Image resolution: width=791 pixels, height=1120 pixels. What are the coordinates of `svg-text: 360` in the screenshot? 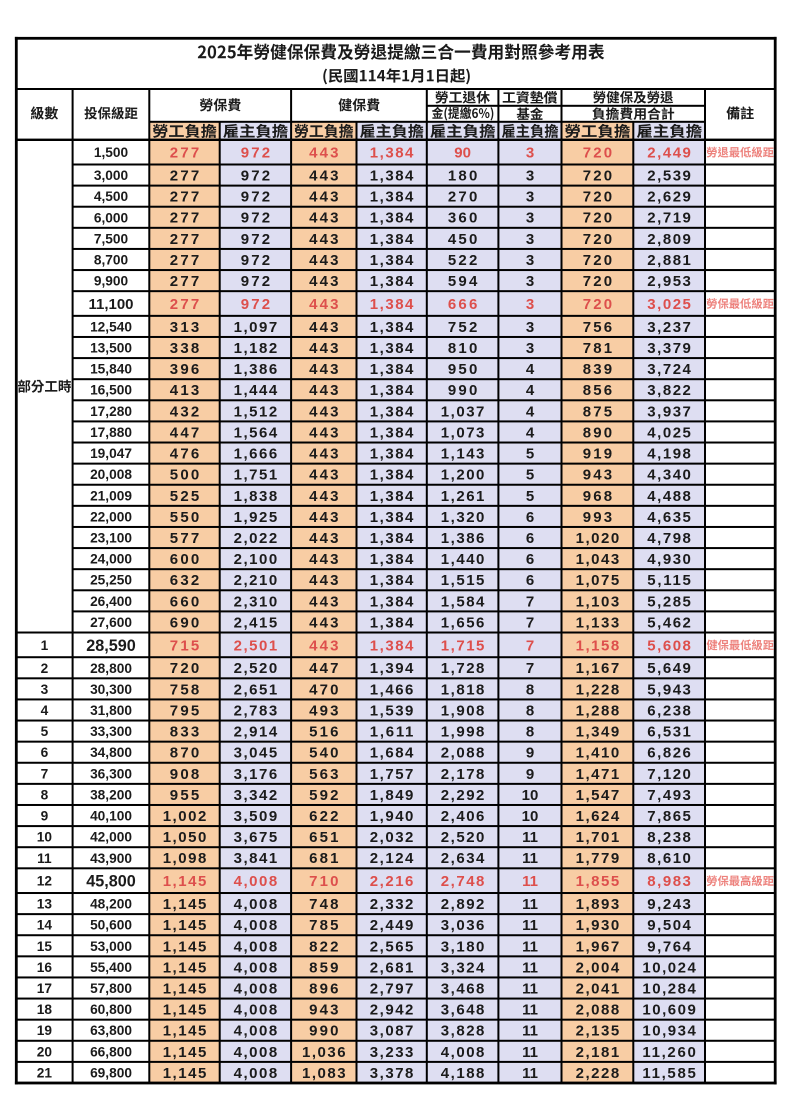 It's located at (462, 218).